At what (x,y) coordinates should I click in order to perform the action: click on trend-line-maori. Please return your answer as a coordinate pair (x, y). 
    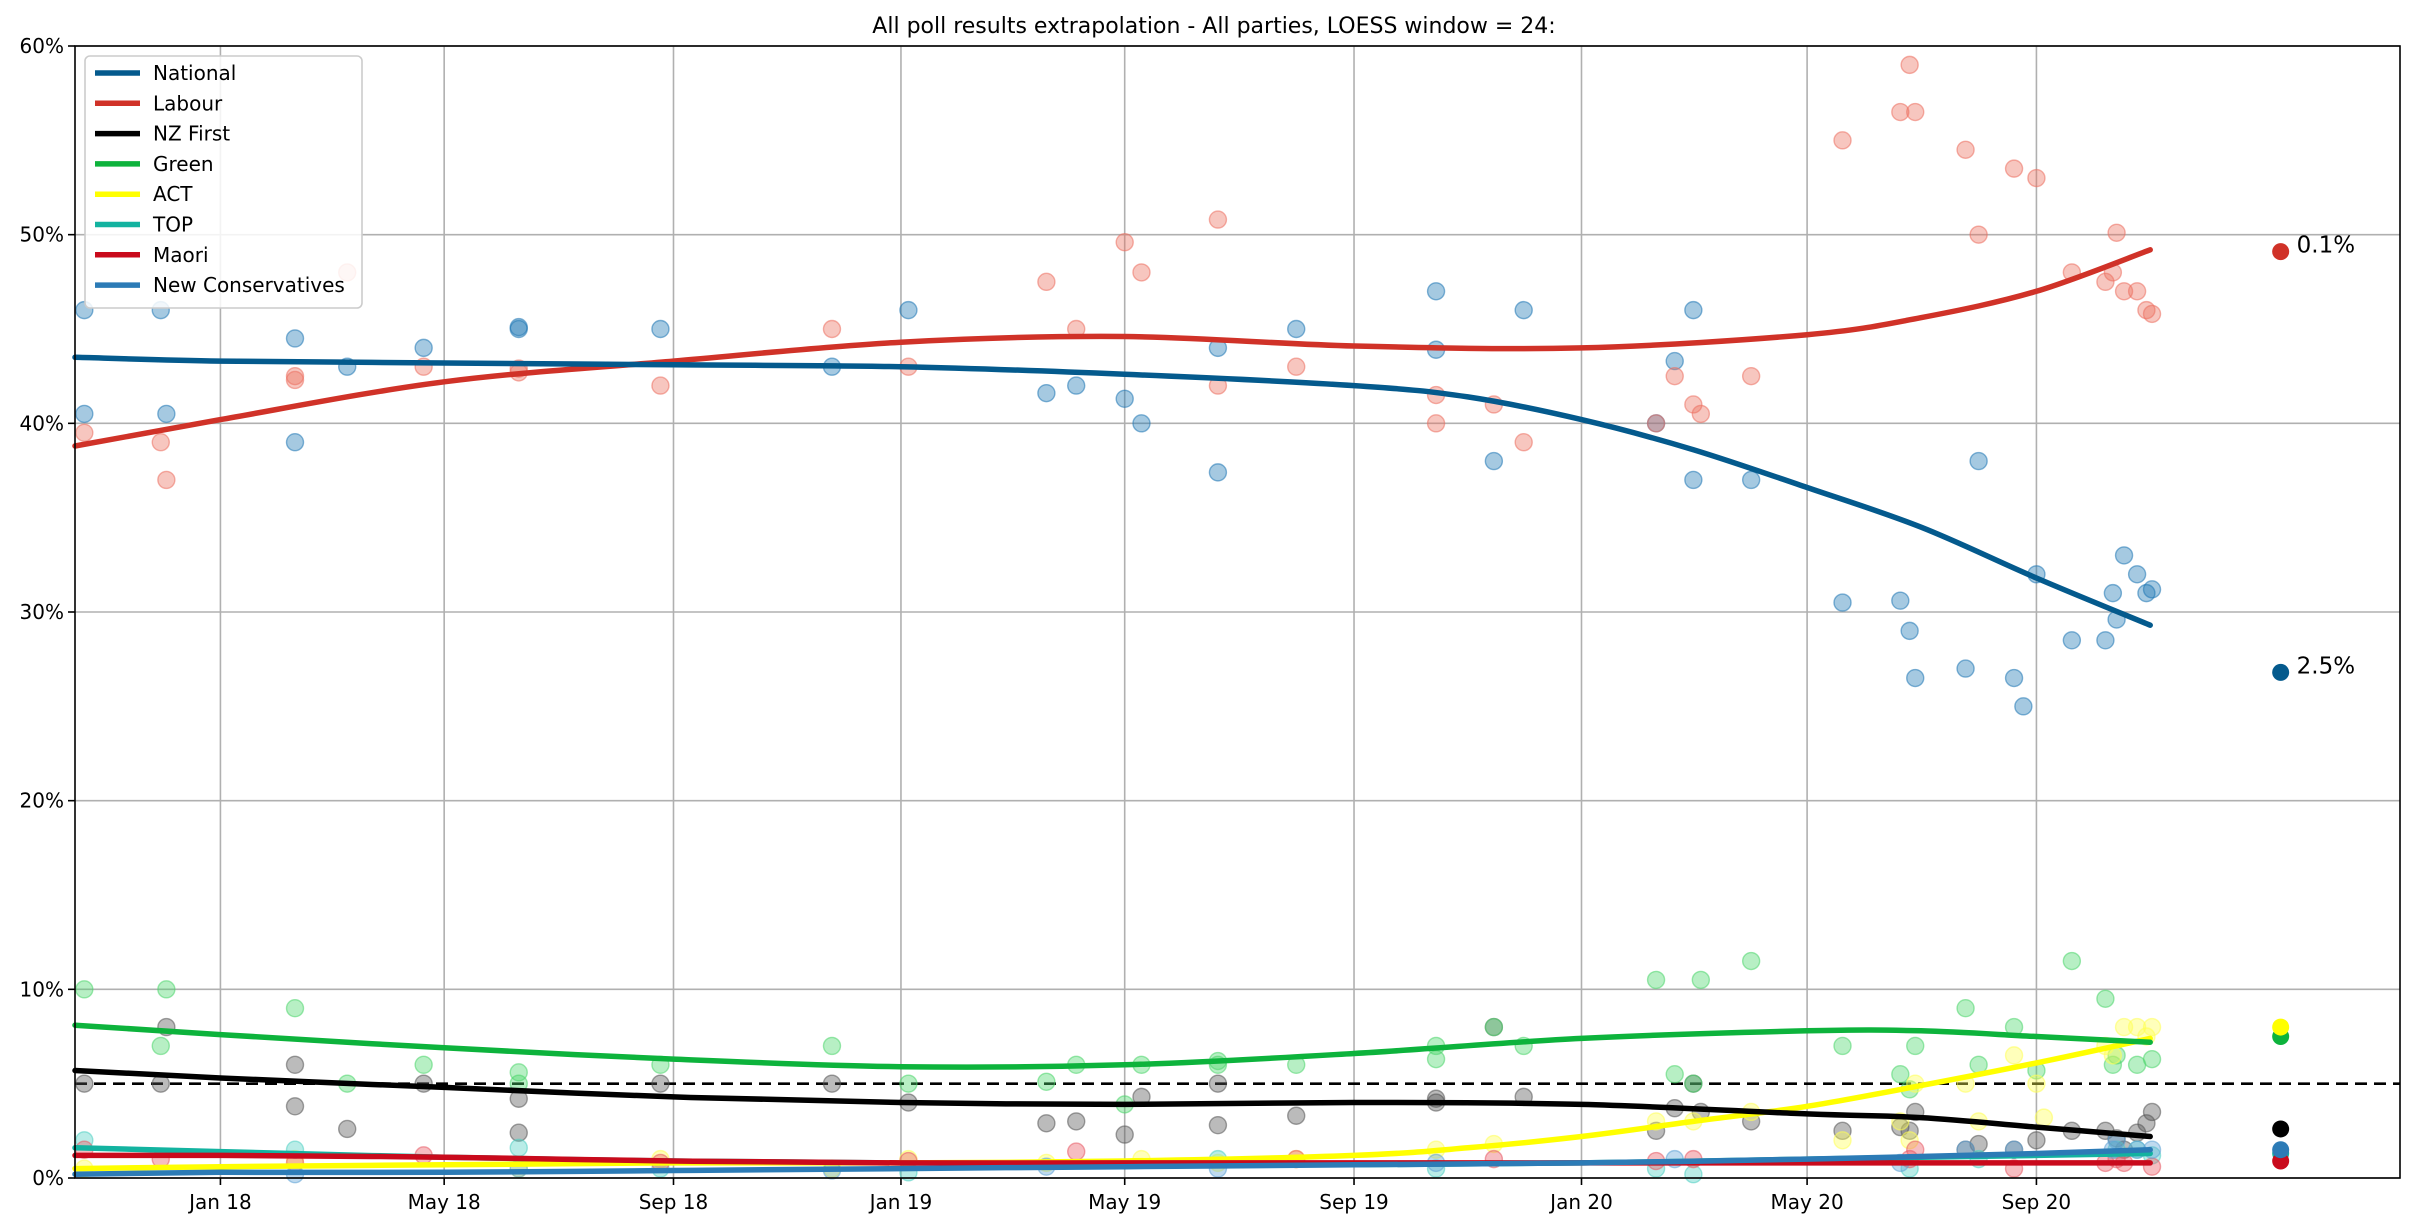
    Looking at the image, I should click on (1112, 1159).